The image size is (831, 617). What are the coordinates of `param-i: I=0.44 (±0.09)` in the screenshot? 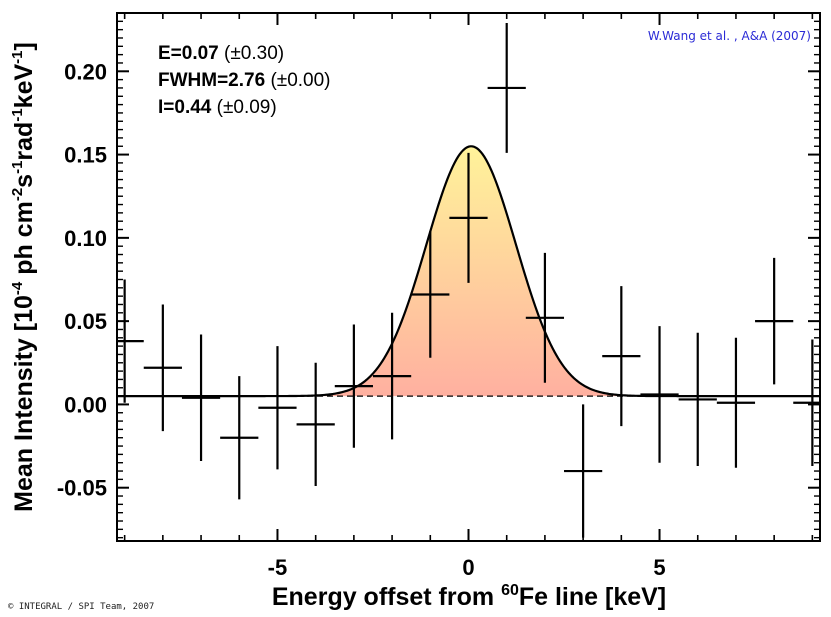 It's located at (217, 107).